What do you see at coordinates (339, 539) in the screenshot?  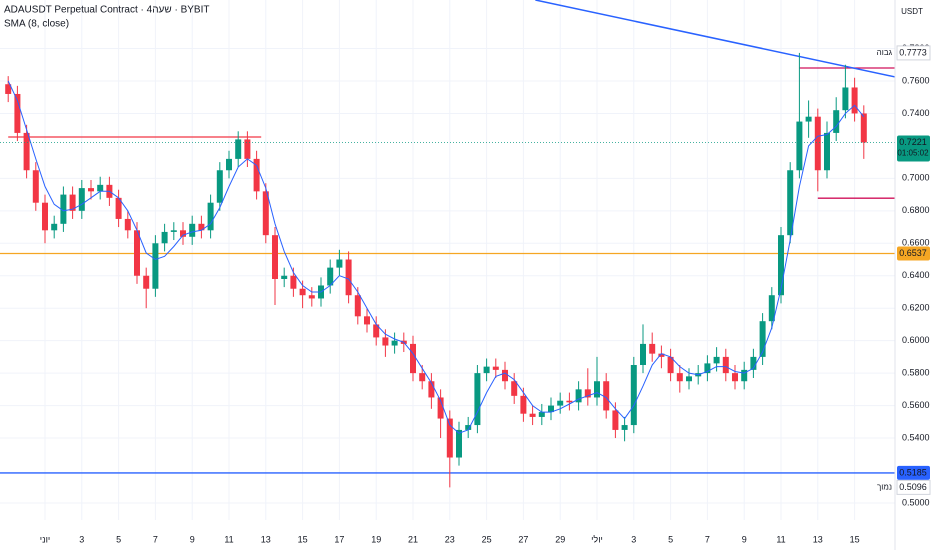 I see `x-tick-label: 17` at bounding box center [339, 539].